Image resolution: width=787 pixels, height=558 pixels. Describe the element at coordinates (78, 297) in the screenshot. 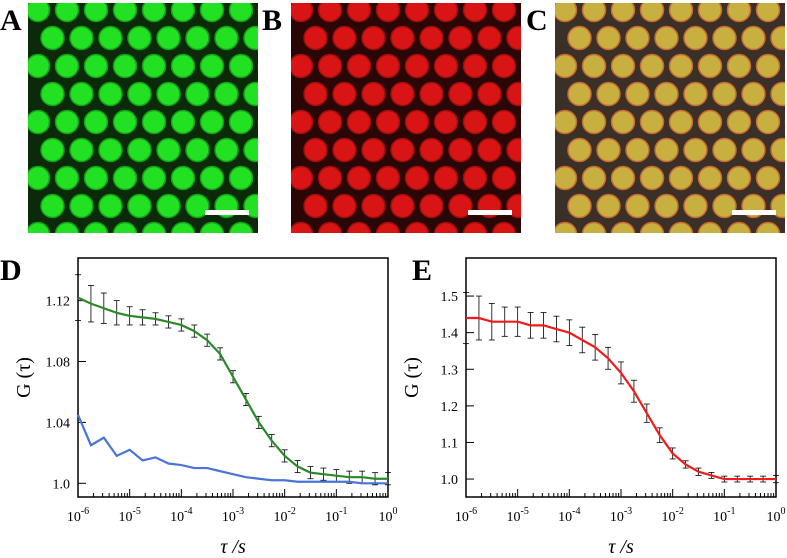

I see `error-bar` at that location.